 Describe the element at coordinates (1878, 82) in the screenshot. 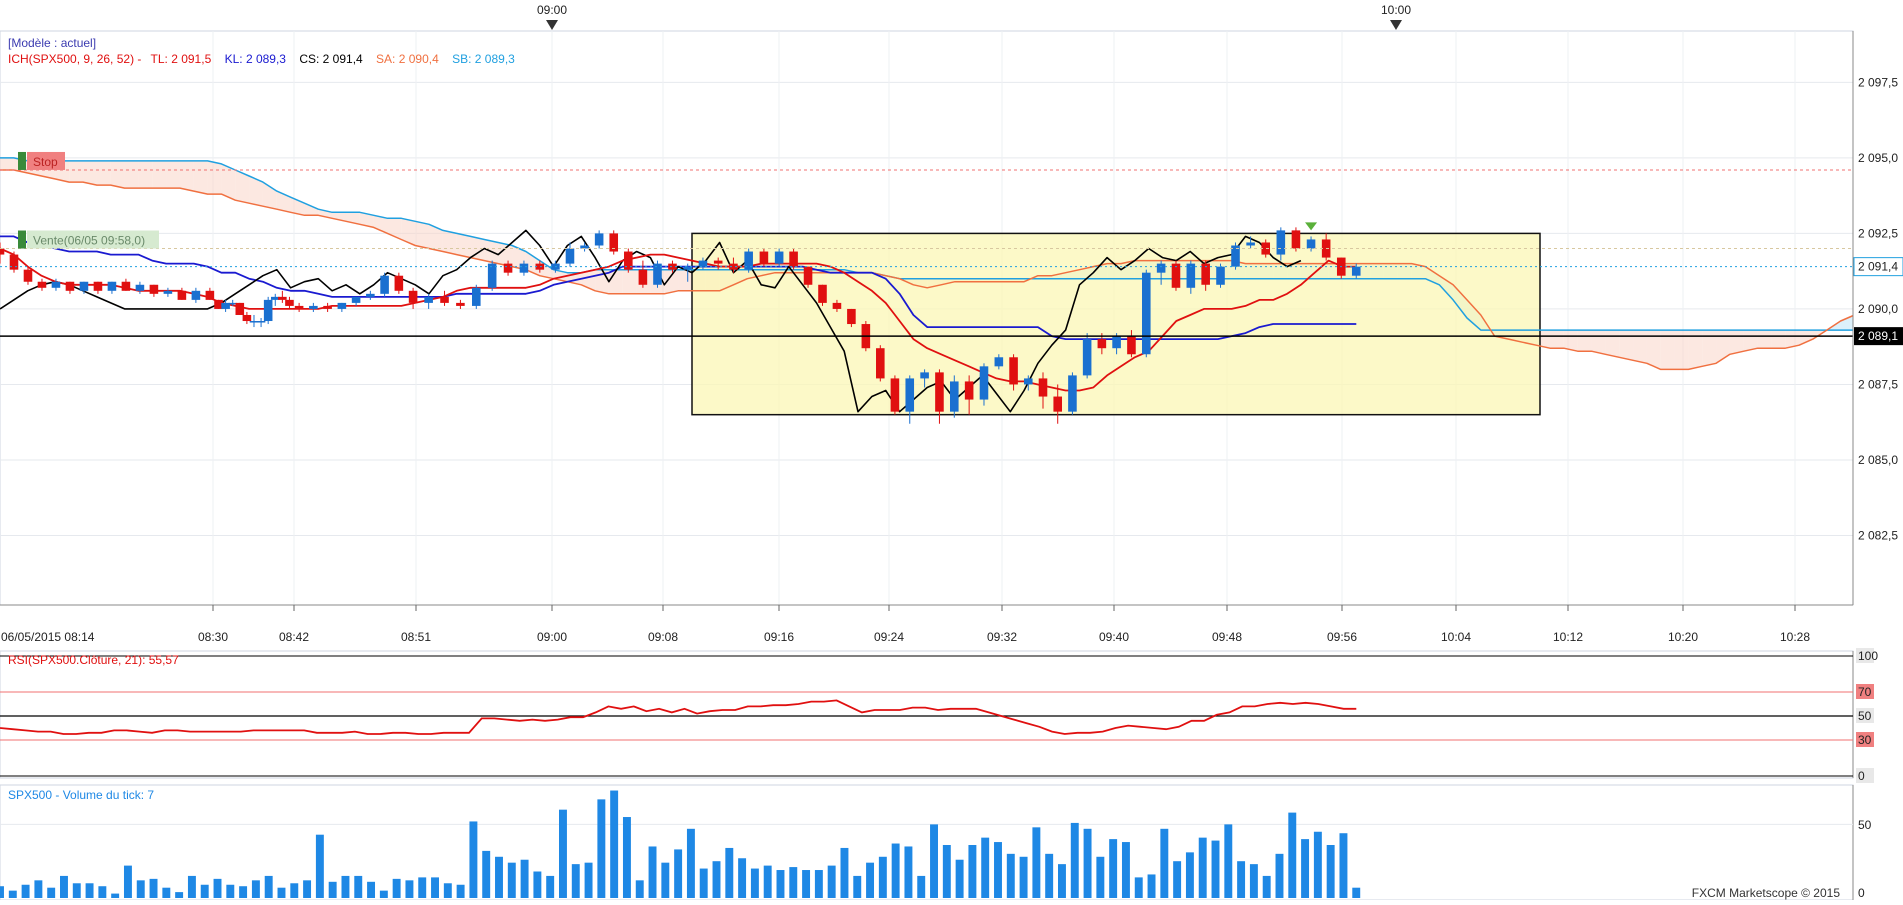

I see `price-tick-label: 2 097,5` at that location.